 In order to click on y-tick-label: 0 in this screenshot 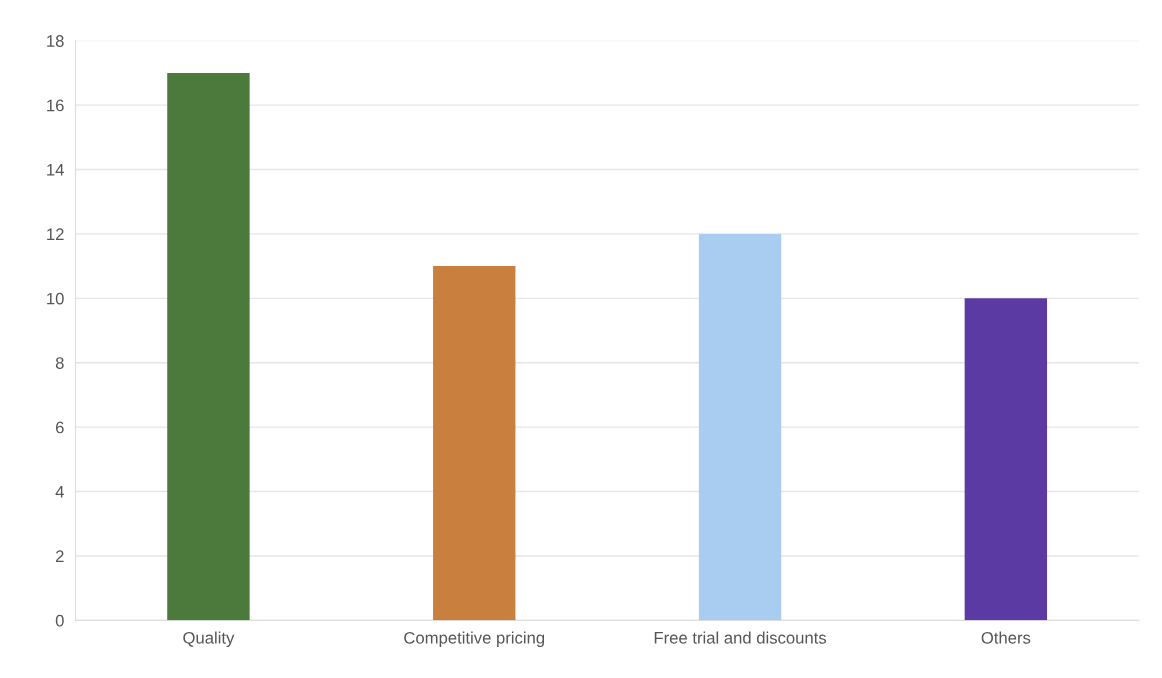, I will do `click(59, 620)`.